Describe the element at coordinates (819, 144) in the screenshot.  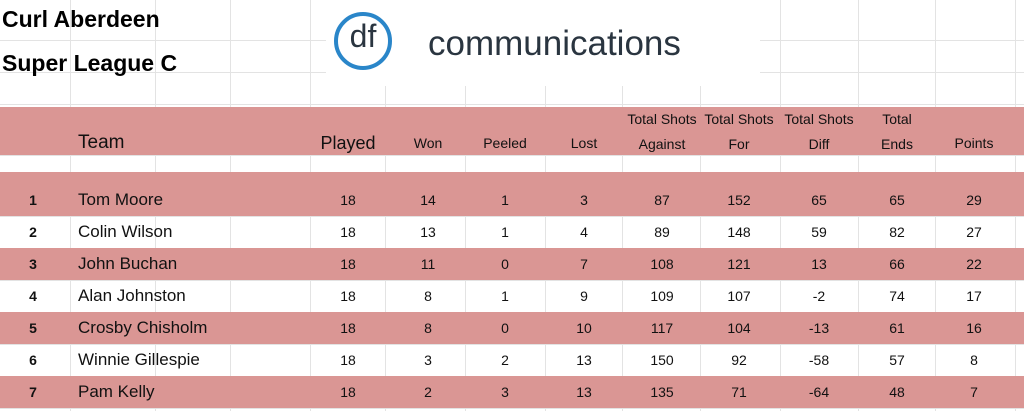
I see `column-header: Diff` at that location.